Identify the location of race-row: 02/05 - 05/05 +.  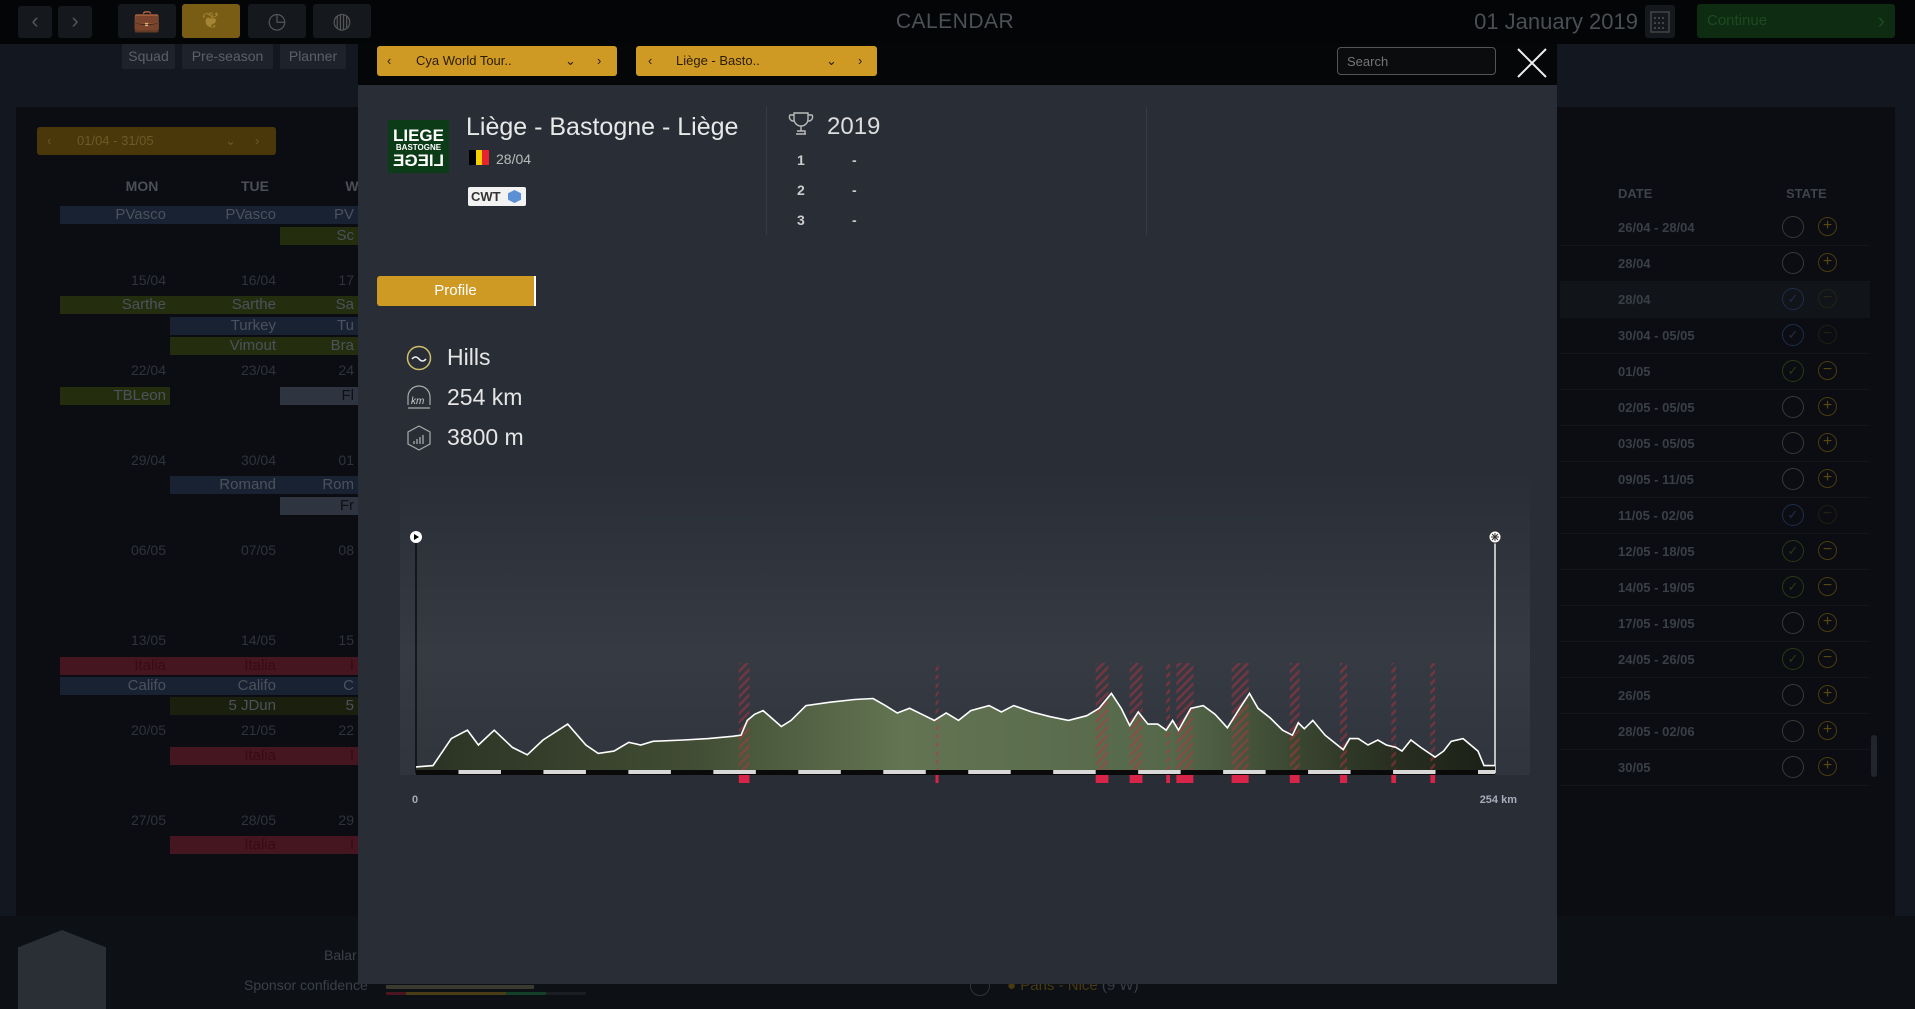
(1715, 408).